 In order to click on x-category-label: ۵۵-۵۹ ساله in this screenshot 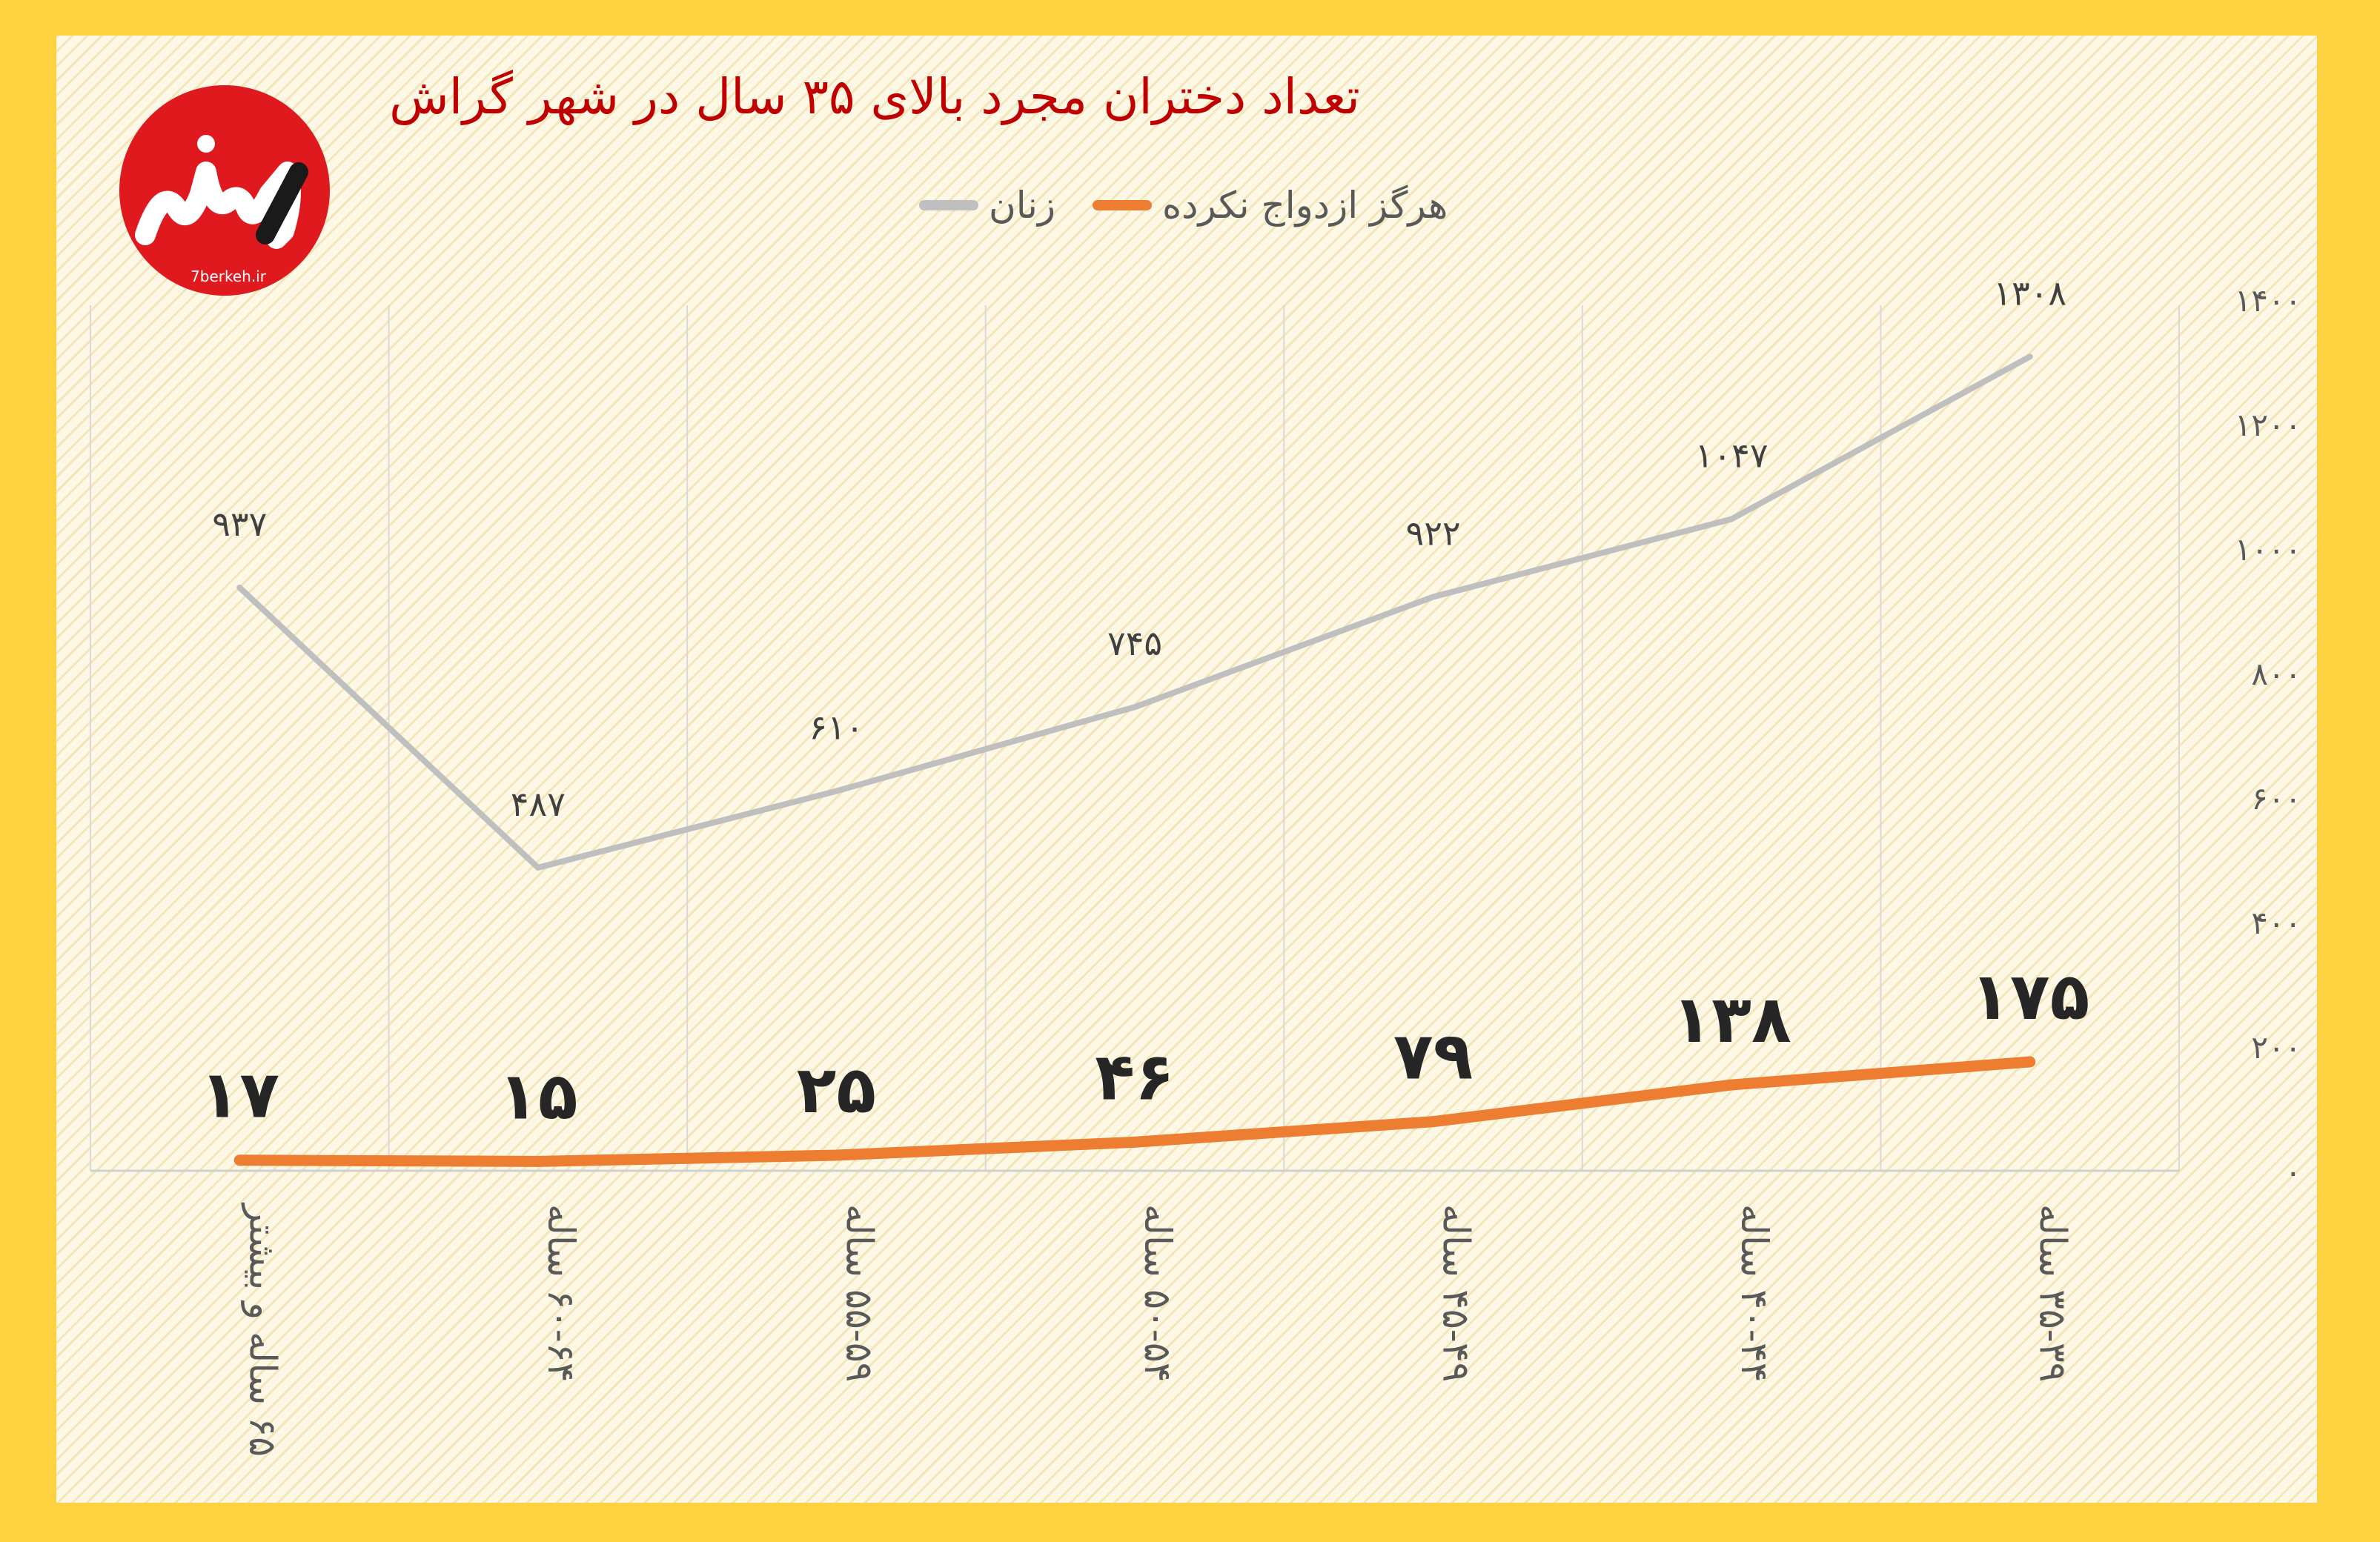, I will do `click(860, 1294)`.